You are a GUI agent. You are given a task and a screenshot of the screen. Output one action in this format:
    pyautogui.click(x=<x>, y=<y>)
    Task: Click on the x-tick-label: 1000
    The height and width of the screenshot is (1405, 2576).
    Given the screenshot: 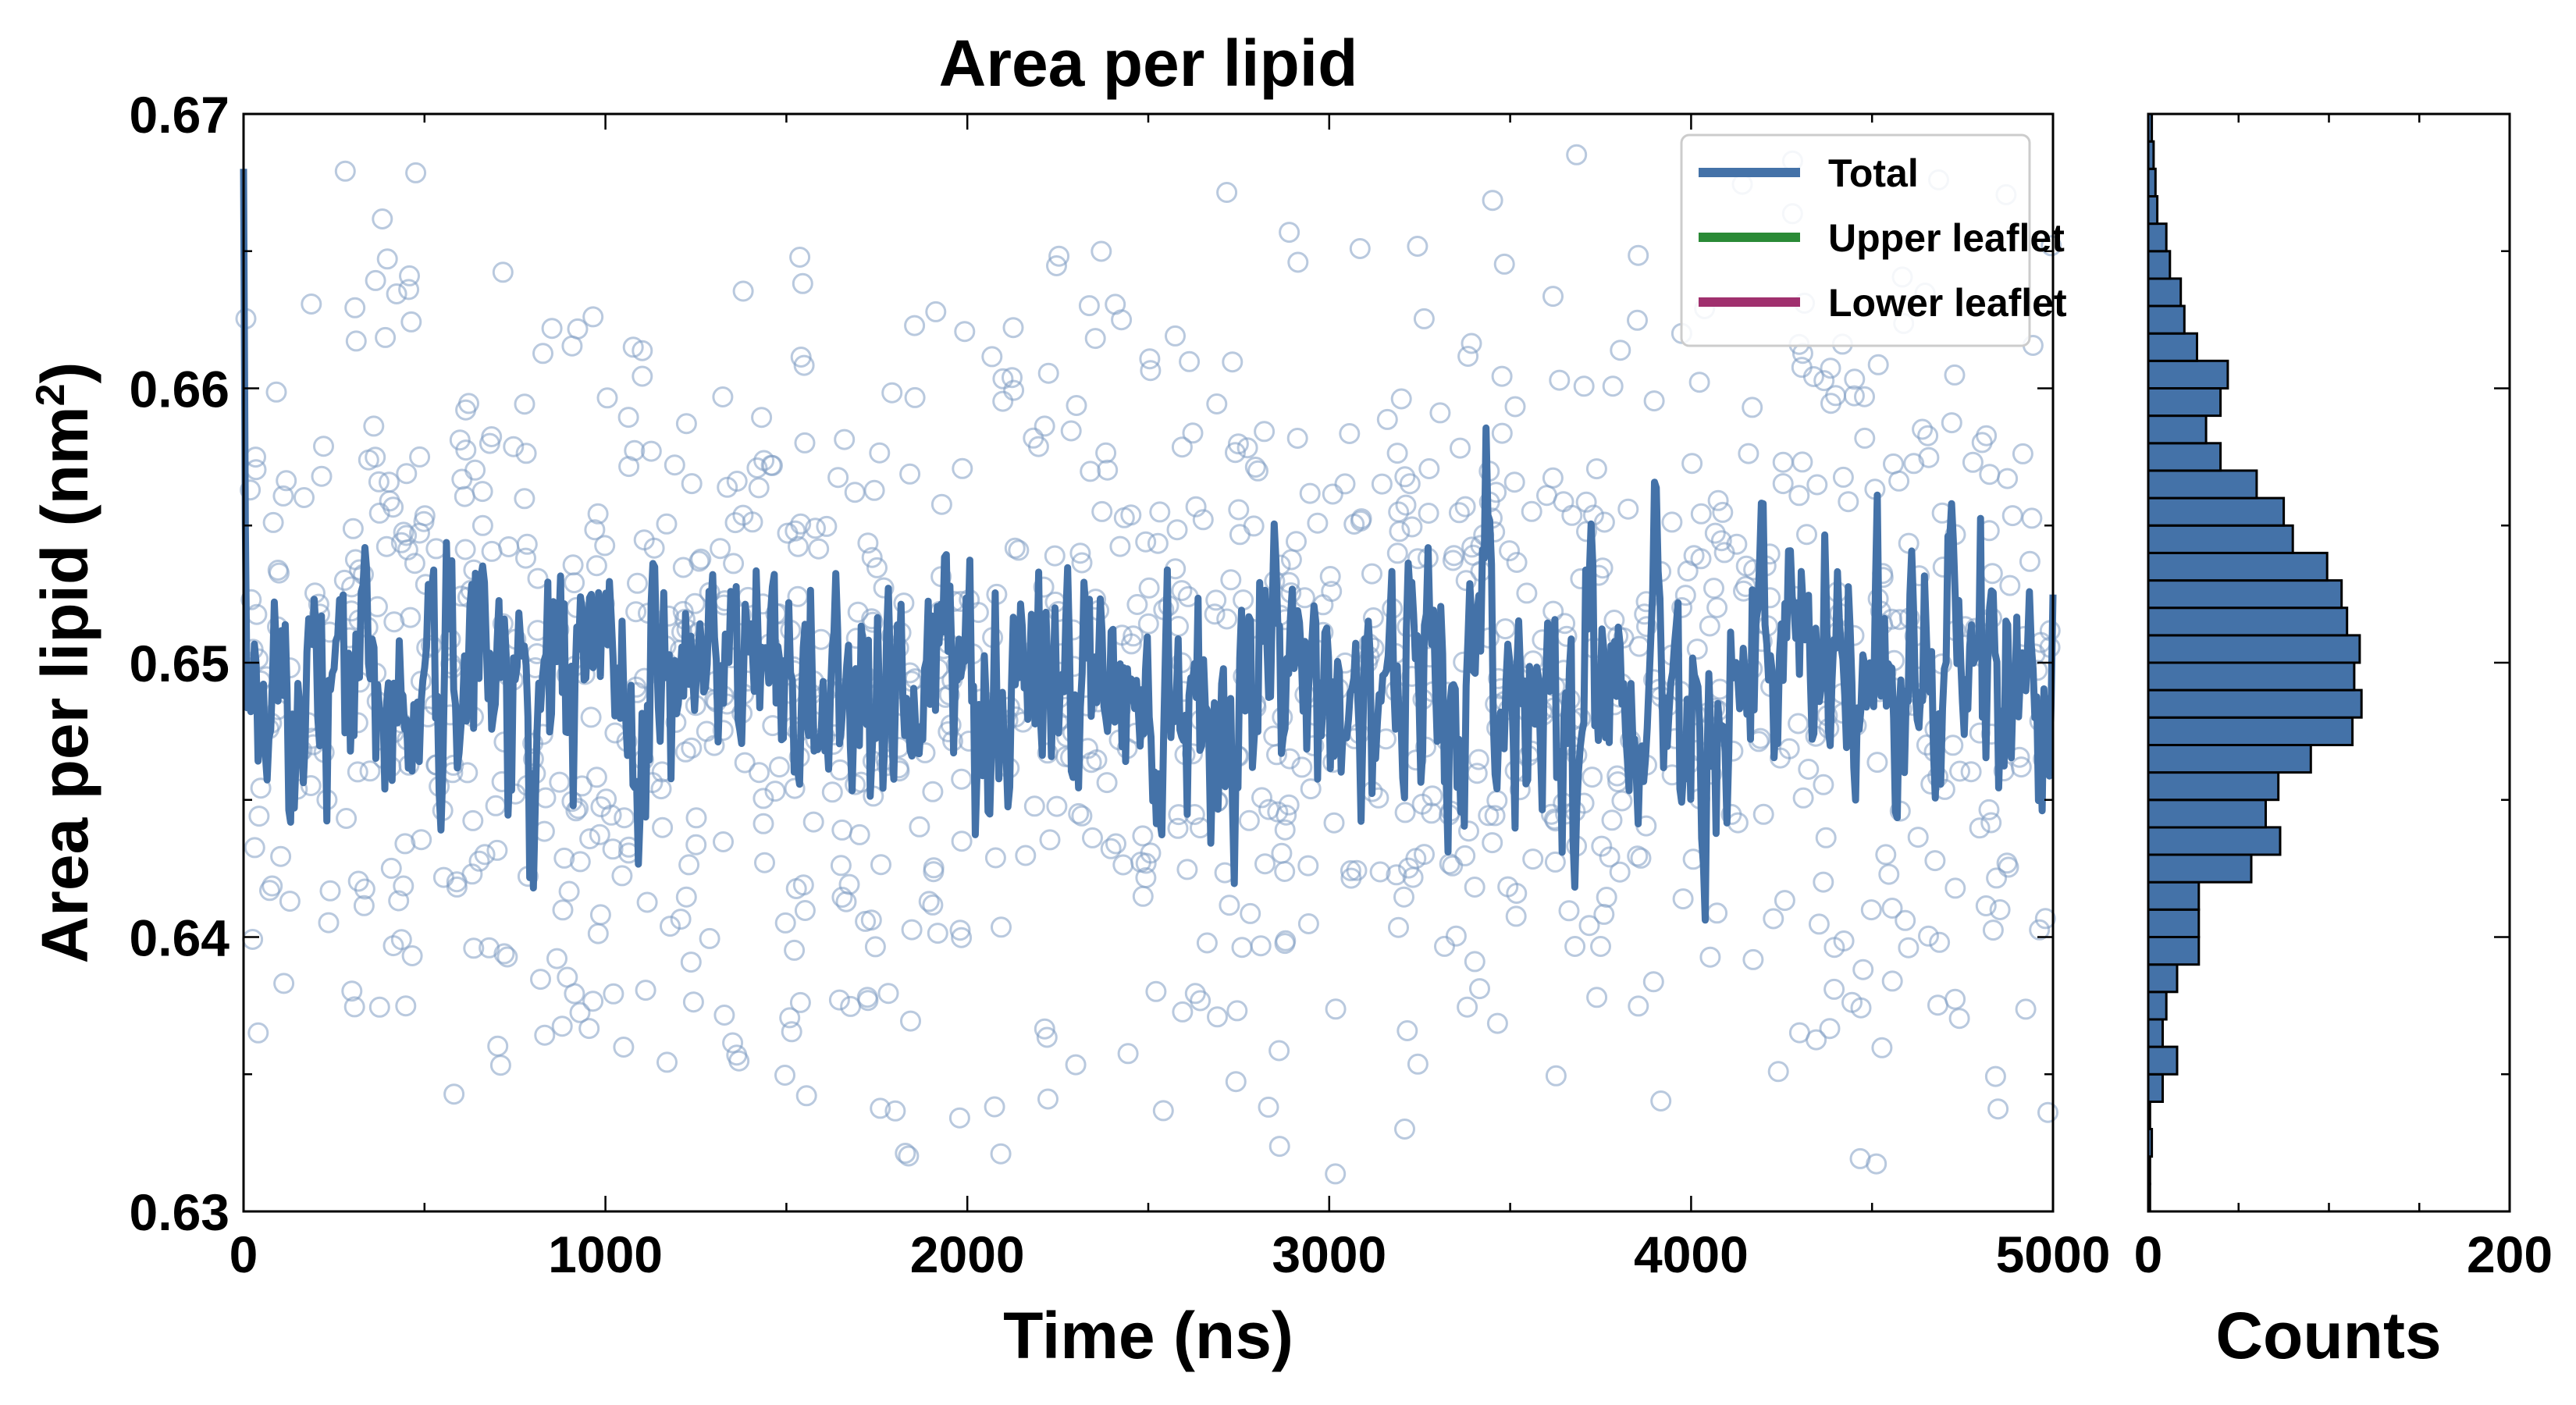 What is the action you would take?
    pyautogui.click(x=605, y=1254)
    